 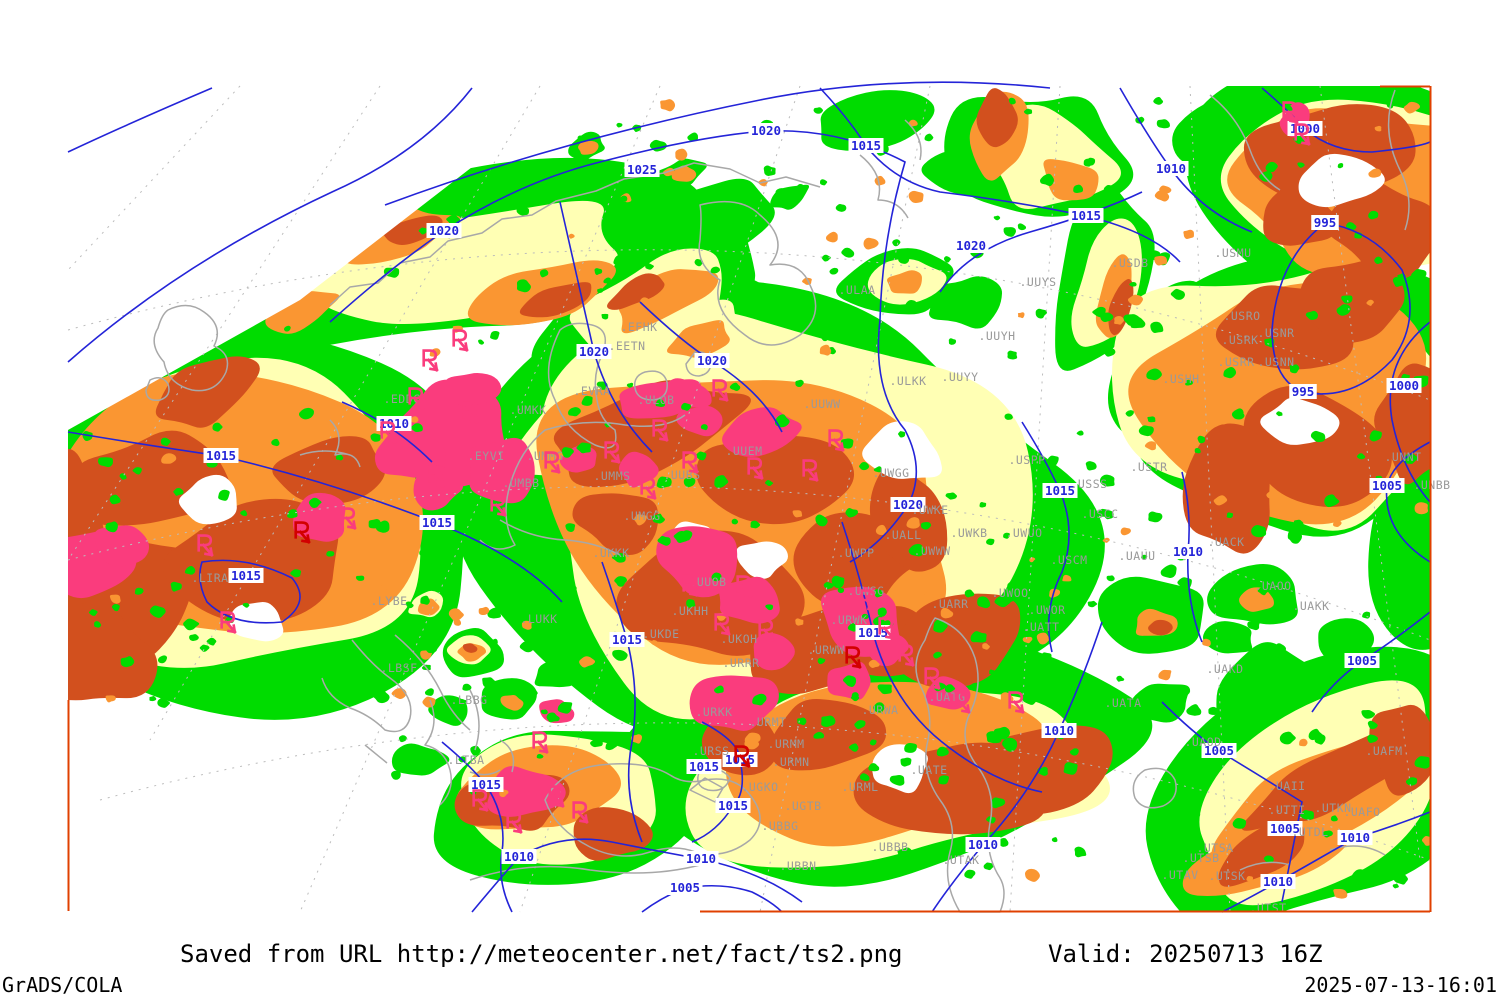 I want to click on station-label: .UNNT, so click(x=1402, y=457).